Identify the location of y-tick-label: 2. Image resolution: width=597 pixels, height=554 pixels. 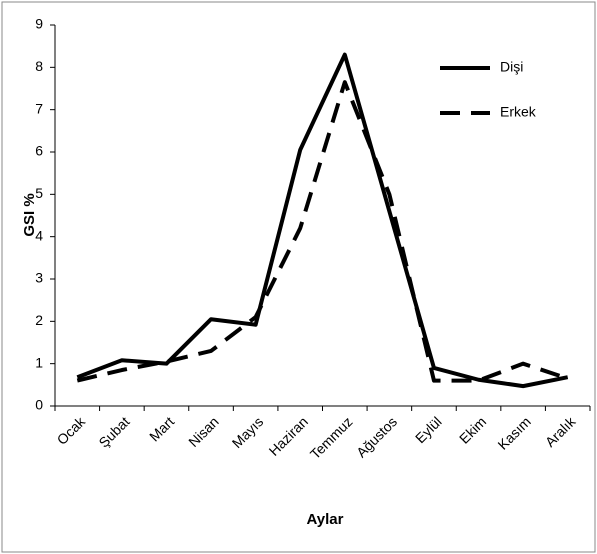
(39, 320).